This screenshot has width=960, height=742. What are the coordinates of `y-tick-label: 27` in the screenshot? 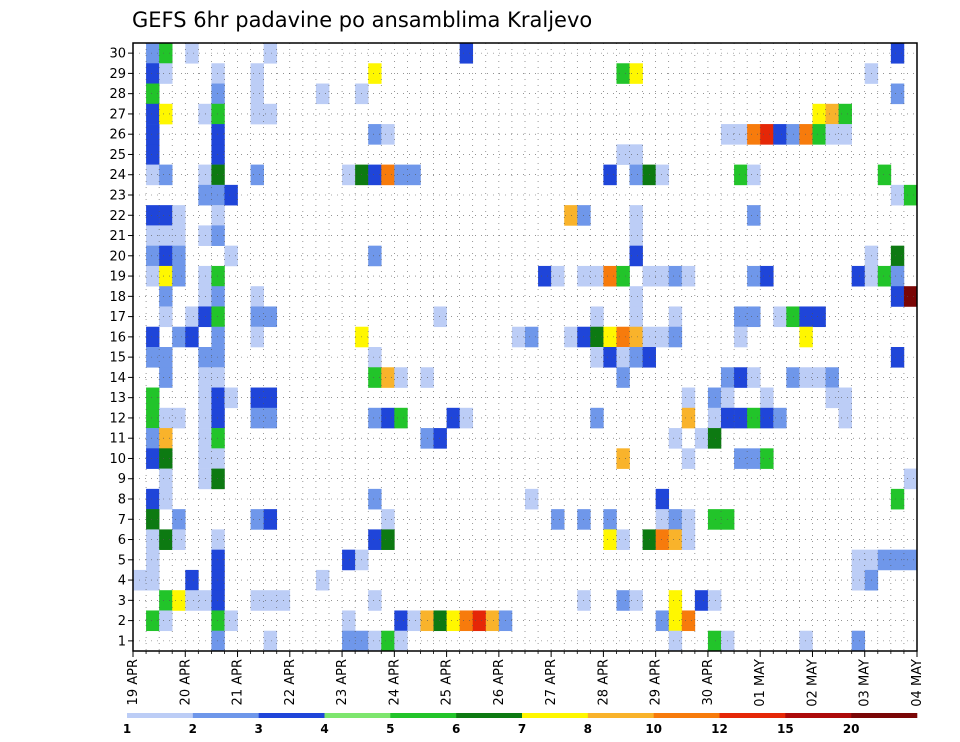 It's located at (117, 114).